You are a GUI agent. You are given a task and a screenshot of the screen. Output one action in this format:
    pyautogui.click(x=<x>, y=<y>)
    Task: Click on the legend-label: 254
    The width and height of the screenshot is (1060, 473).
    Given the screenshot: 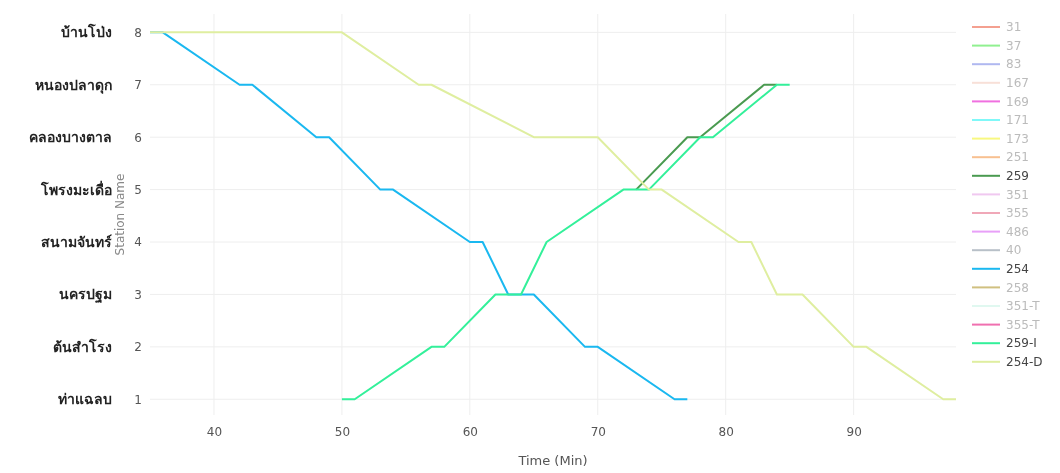 What is the action you would take?
    pyautogui.click(x=1017, y=269)
    